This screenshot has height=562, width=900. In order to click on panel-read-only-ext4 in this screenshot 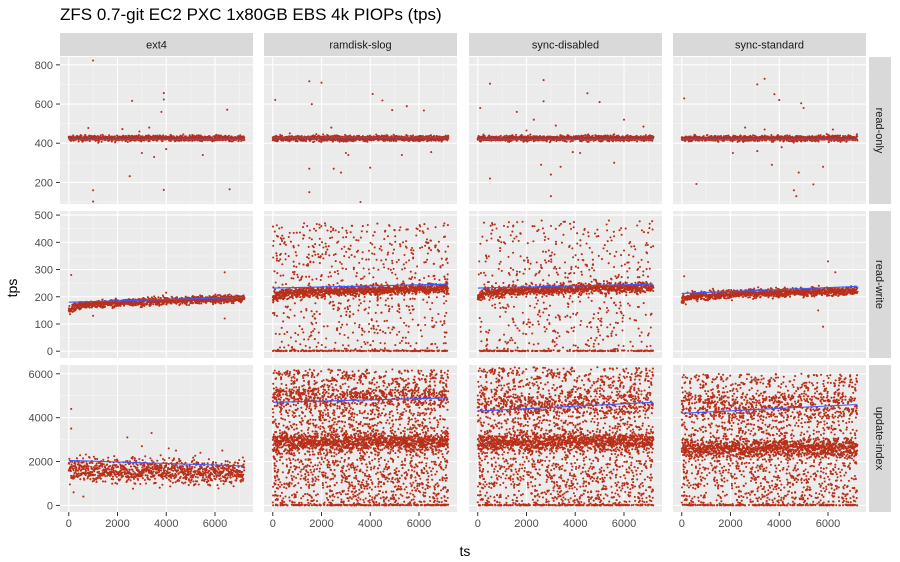, I will do `click(156, 130)`.